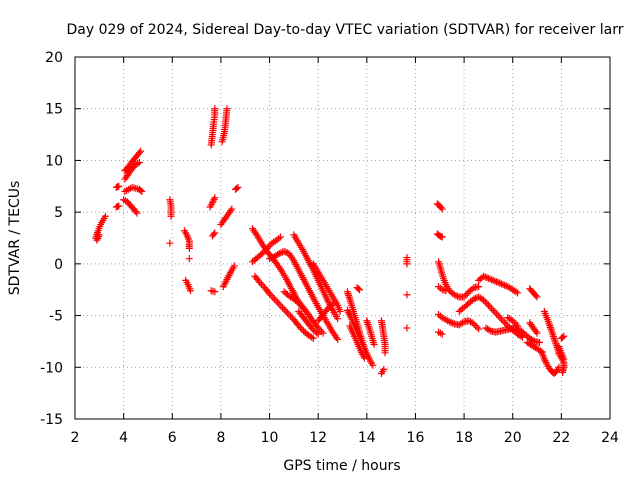 The image size is (640, 480). Describe the element at coordinates (75, 438) in the screenshot. I see `x-tick-label: 2` at that location.